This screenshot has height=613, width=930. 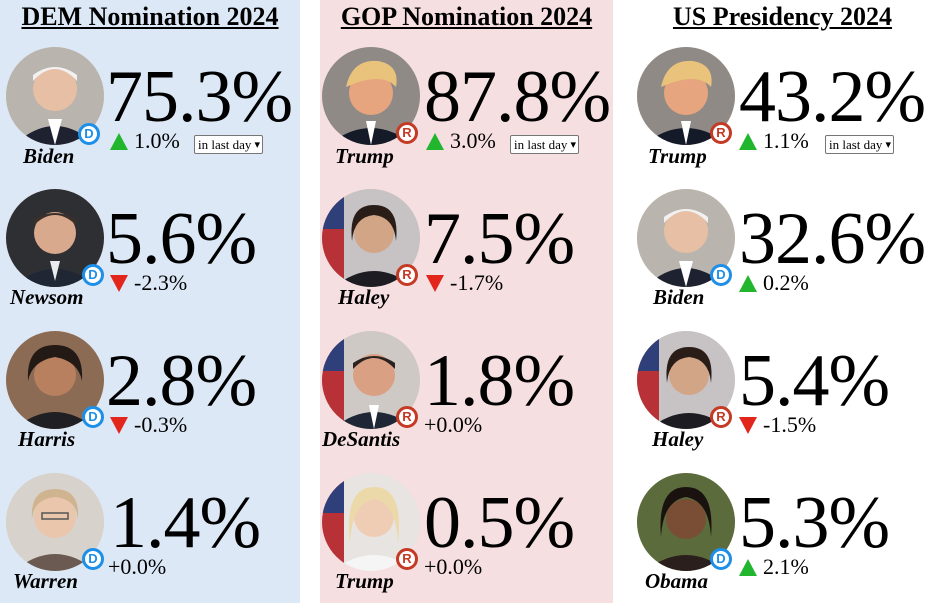 I want to click on candidate-percentage: 43.2%, so click(x=832, y=97).